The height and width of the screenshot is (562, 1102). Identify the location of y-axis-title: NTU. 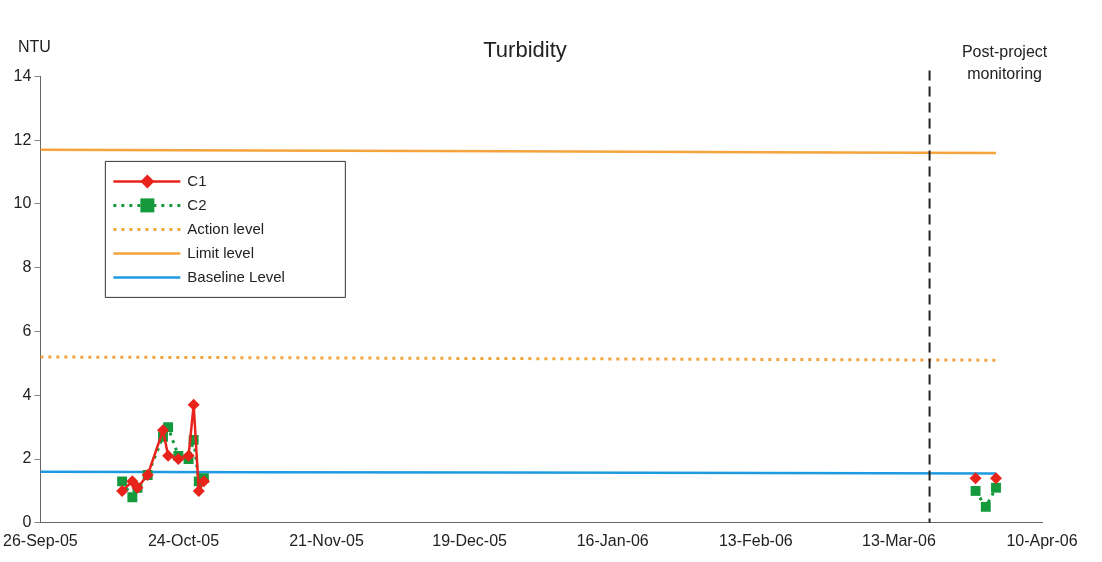
(34, 46).